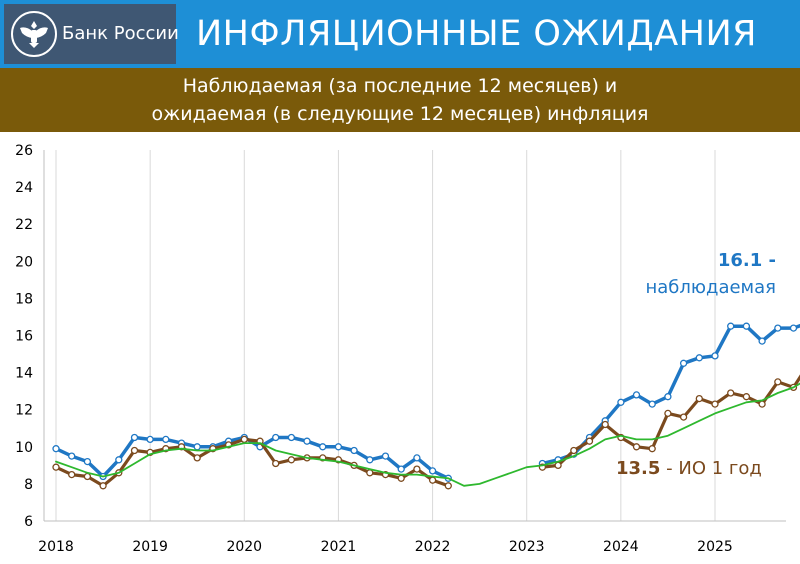 The height and width of the screenshot is (564, 800). I want to click on chart-annotations: 16.1 - наблюдаемая 13.5 - ИО 1 год, so click(696, 364).